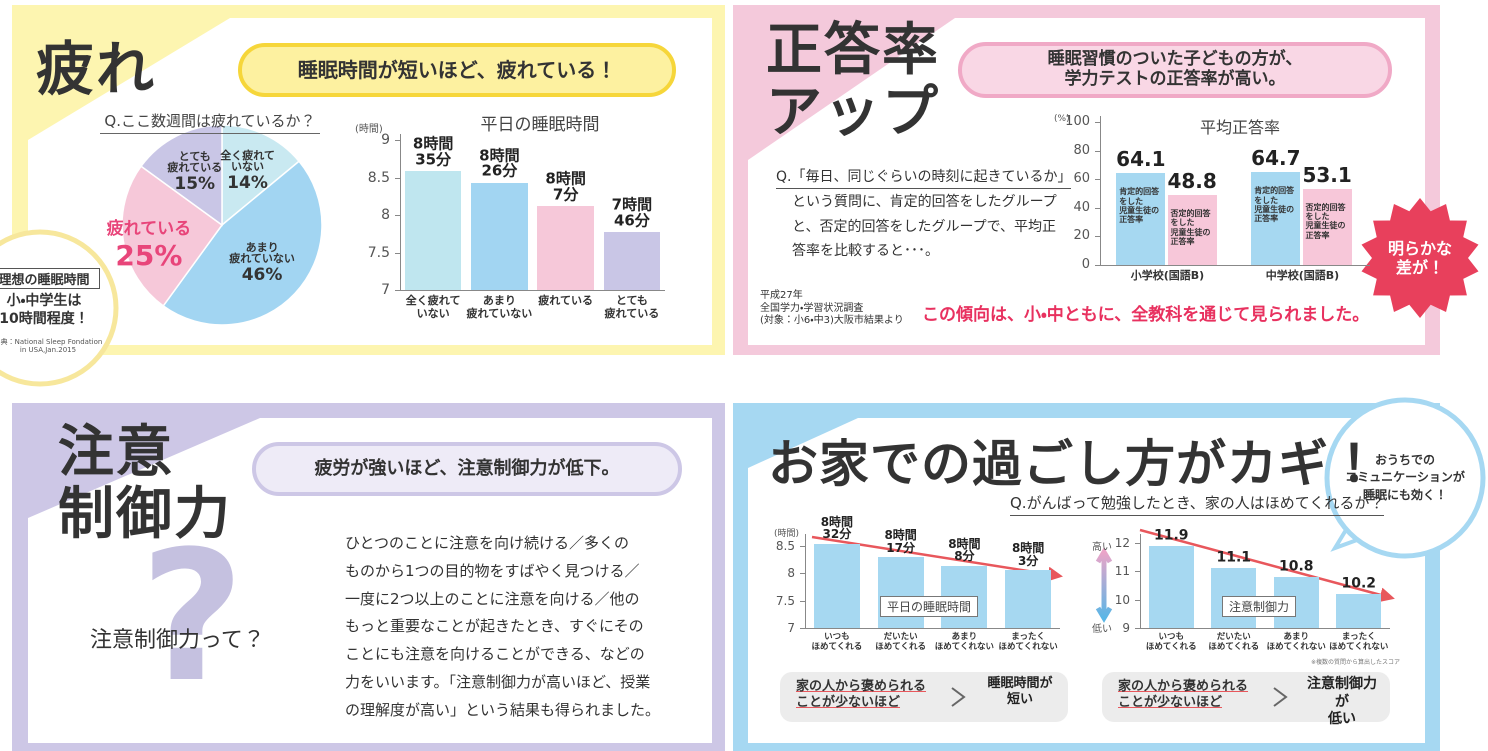 Image resolution: width=1488 pixels, height=751 pixels. Describe the element at coordinates (145, 483) in the screenshot. I see `panel-title: 注意 制御力` at that location.